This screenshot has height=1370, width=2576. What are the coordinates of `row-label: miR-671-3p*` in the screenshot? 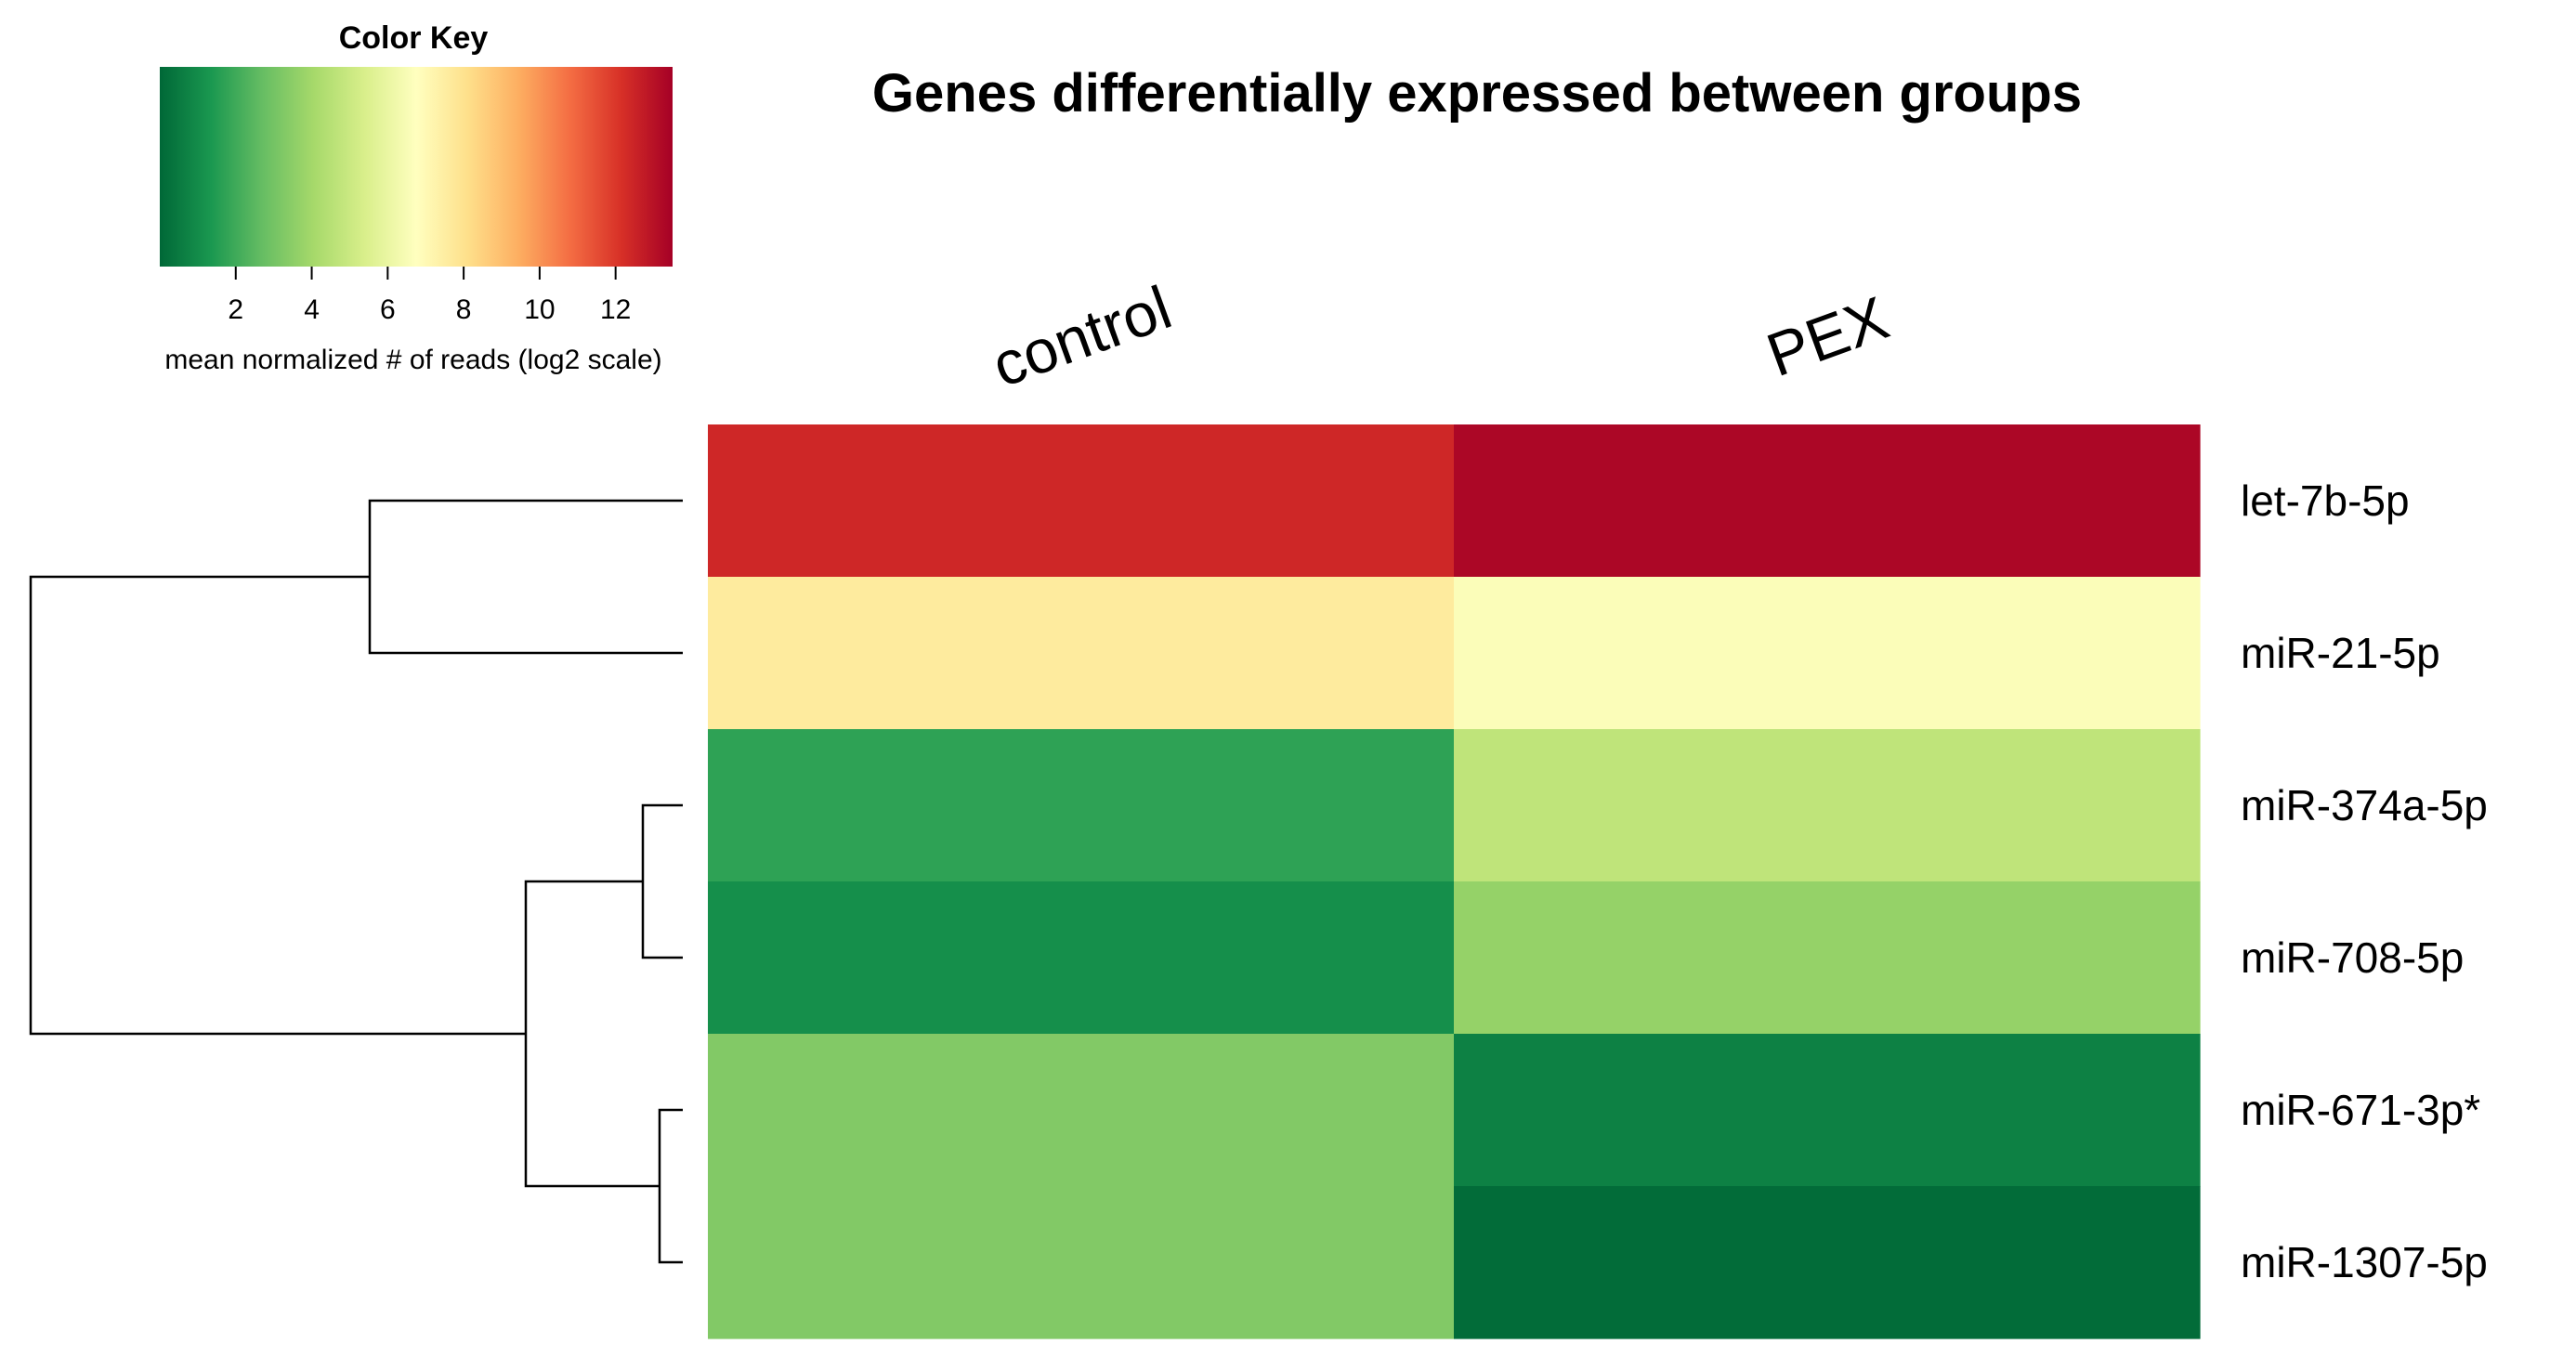 It's located at (2360, 1110).